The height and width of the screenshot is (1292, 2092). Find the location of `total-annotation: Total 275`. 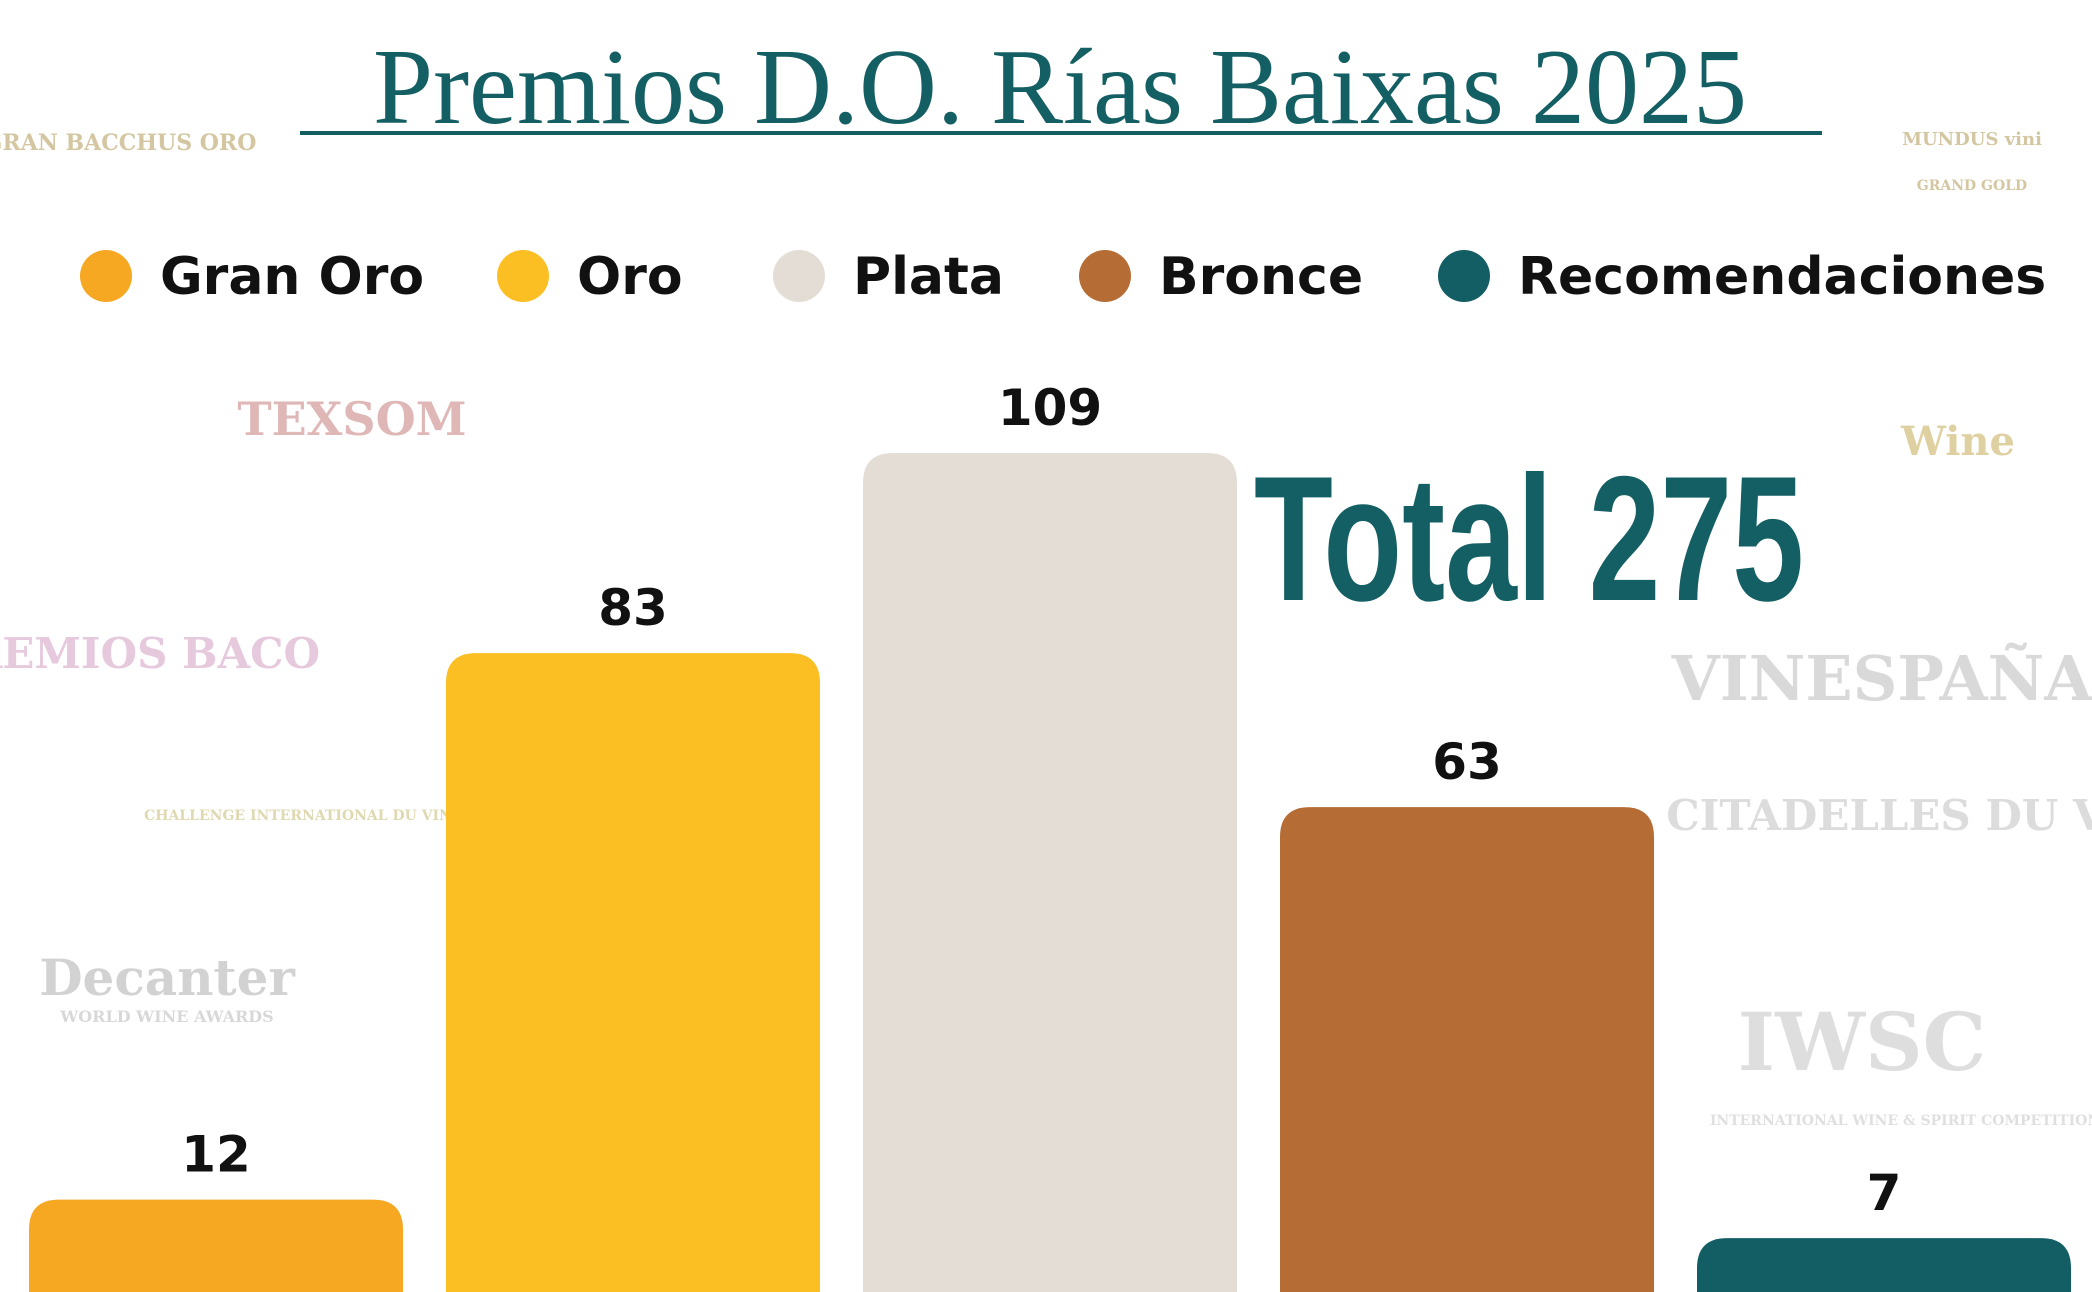

total-annotation: Total 275 is located at coordinates (1529, 538).